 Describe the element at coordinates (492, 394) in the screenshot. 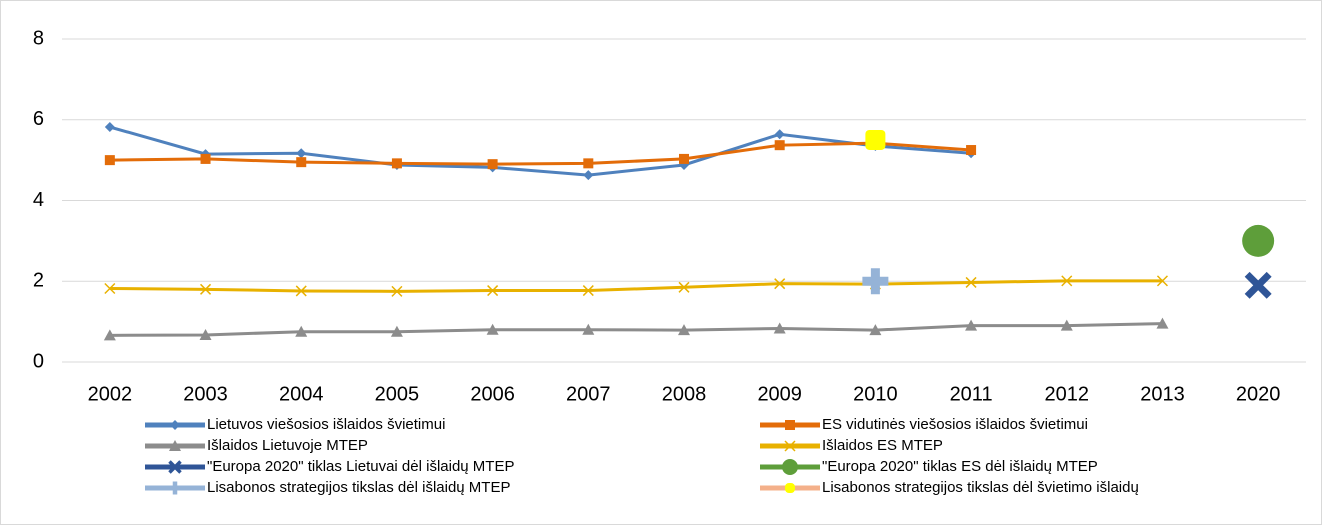

I see `x-tick-label: 2006` at that location.